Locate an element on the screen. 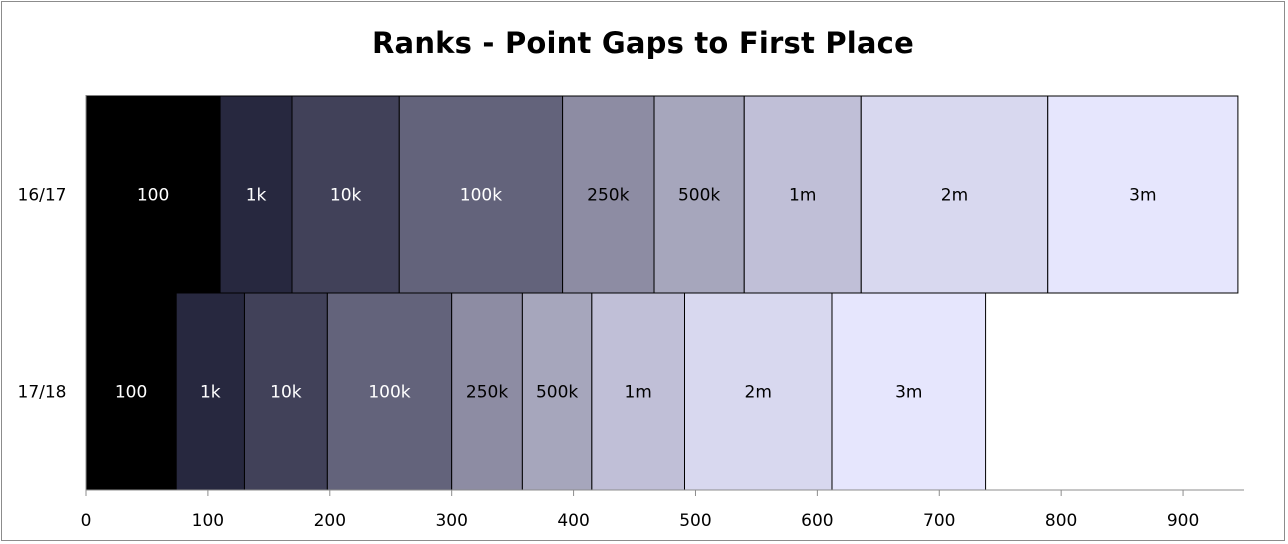 The width and height of the screenshot is (1288, 544). bar-segment-16-17-10k is located at coordinates (345, 194).